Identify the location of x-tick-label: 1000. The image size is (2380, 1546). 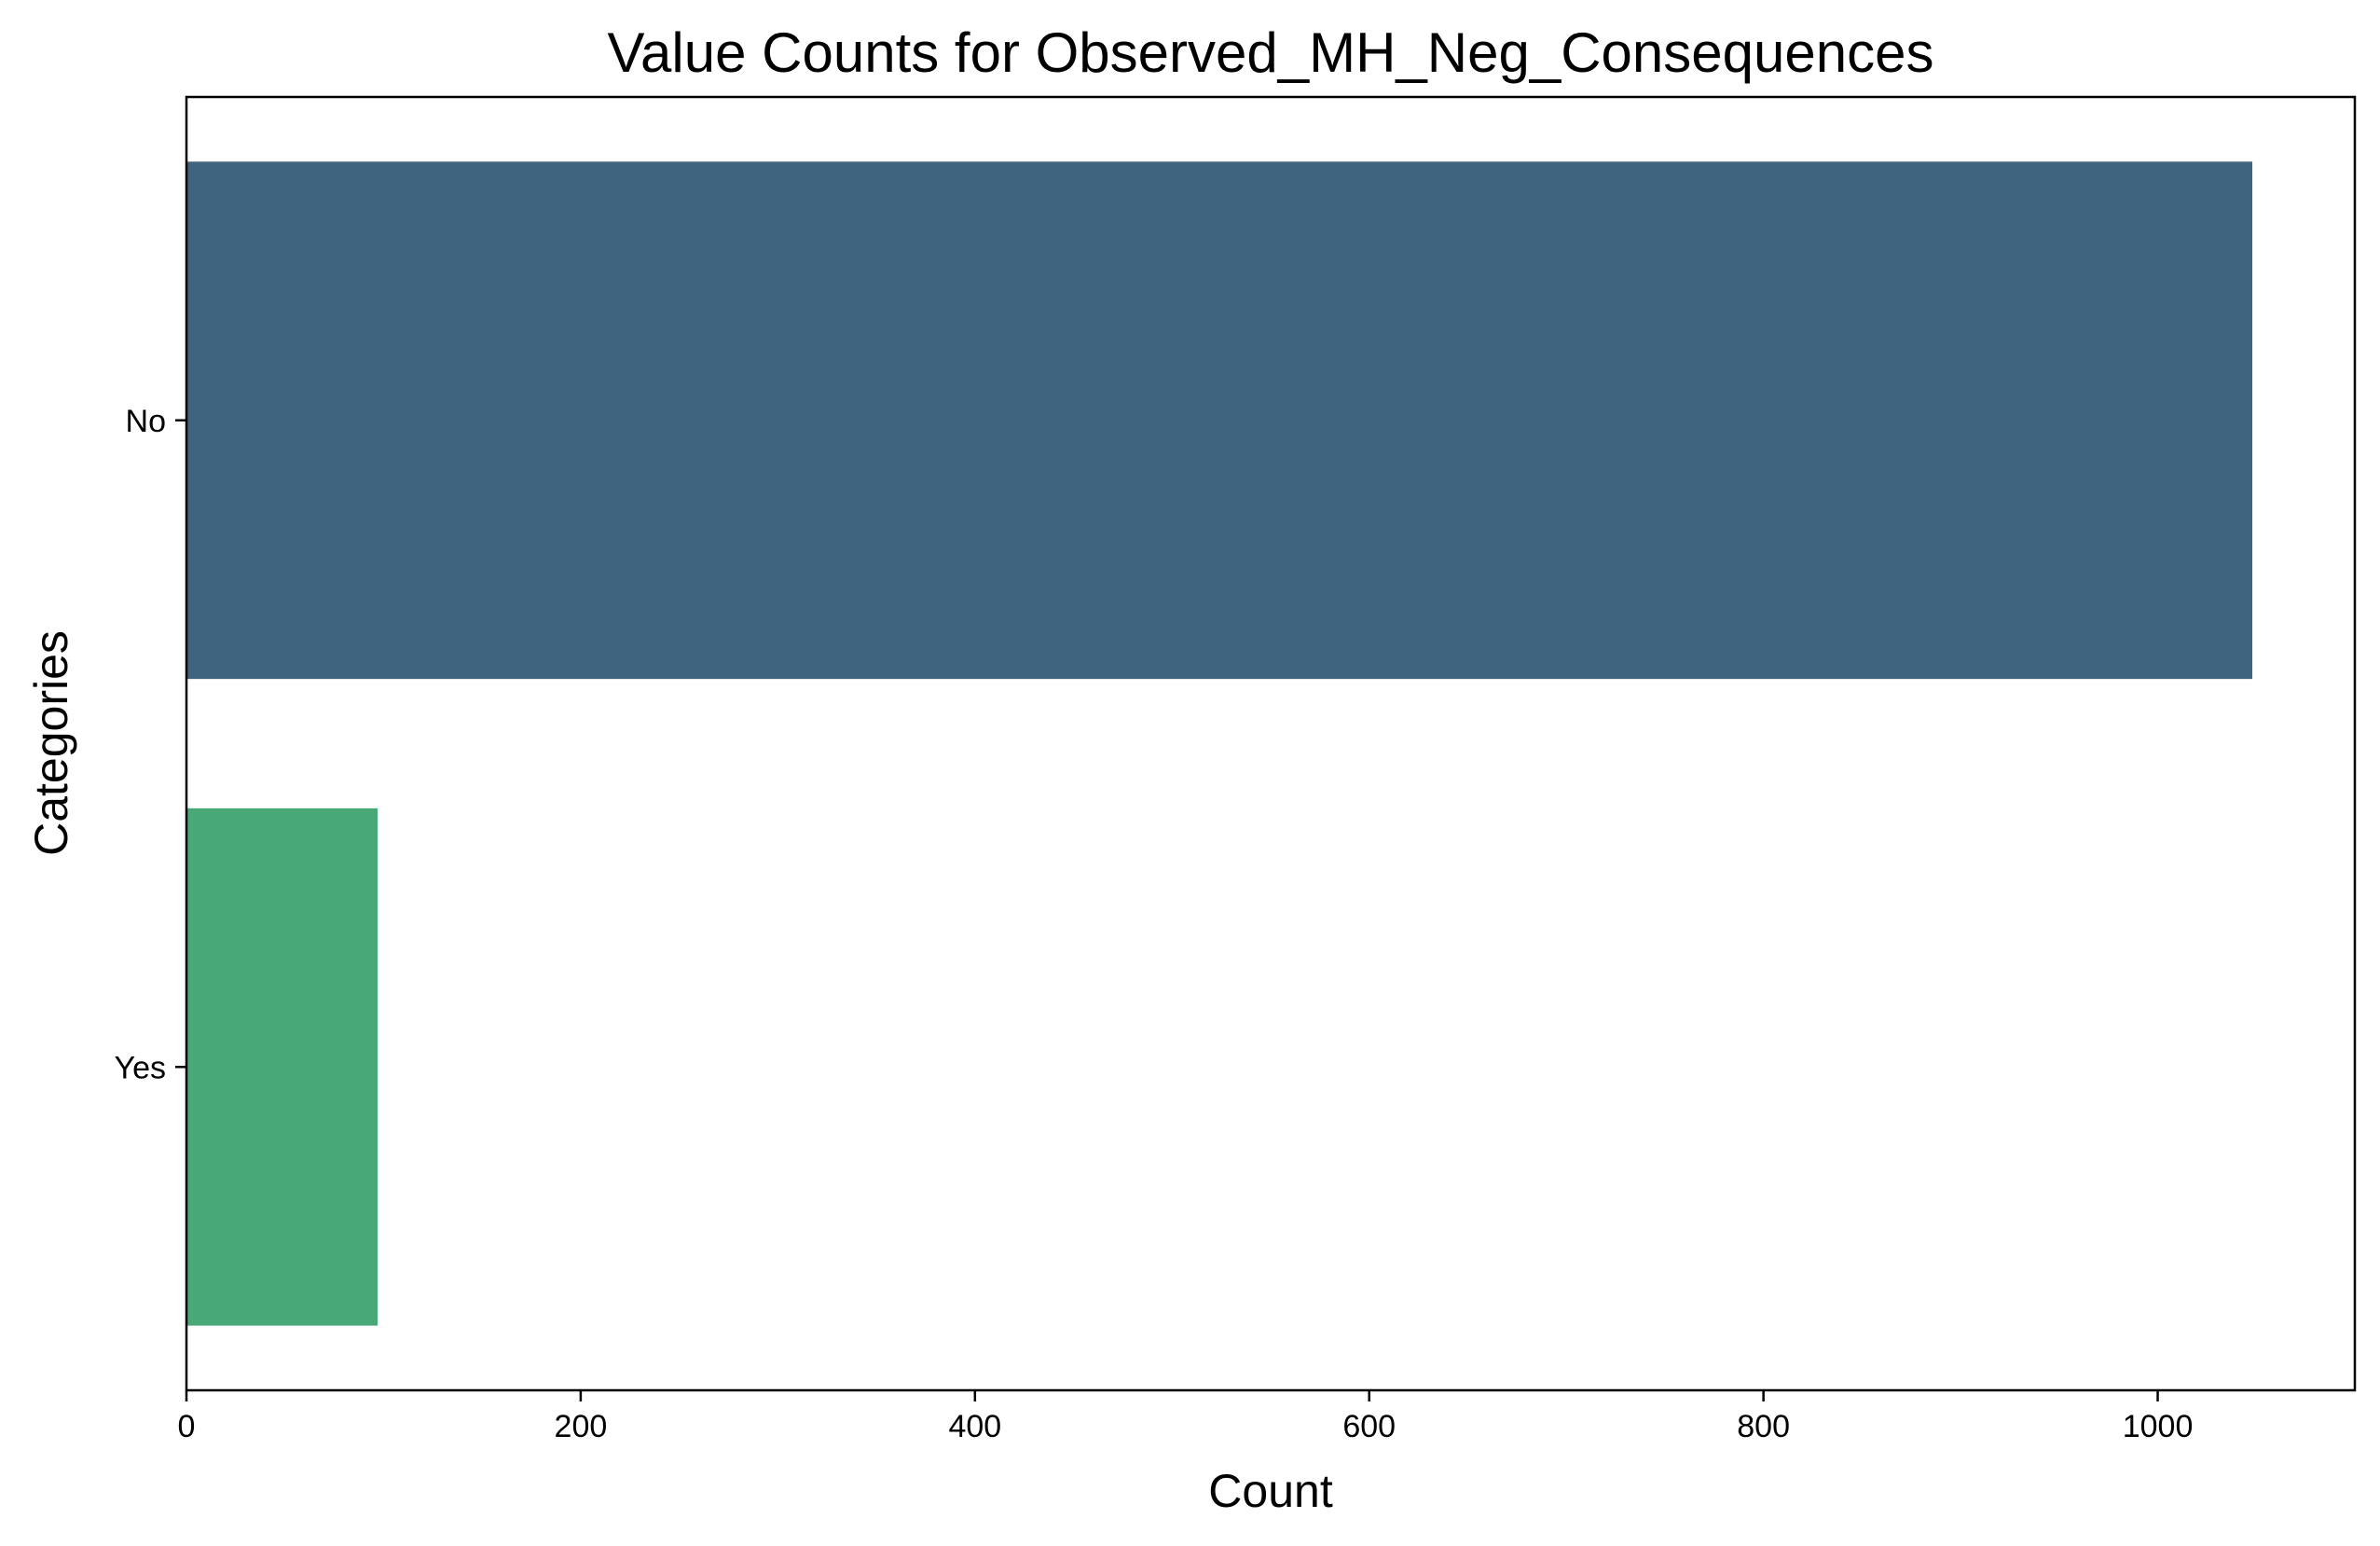
(2158, 1427).